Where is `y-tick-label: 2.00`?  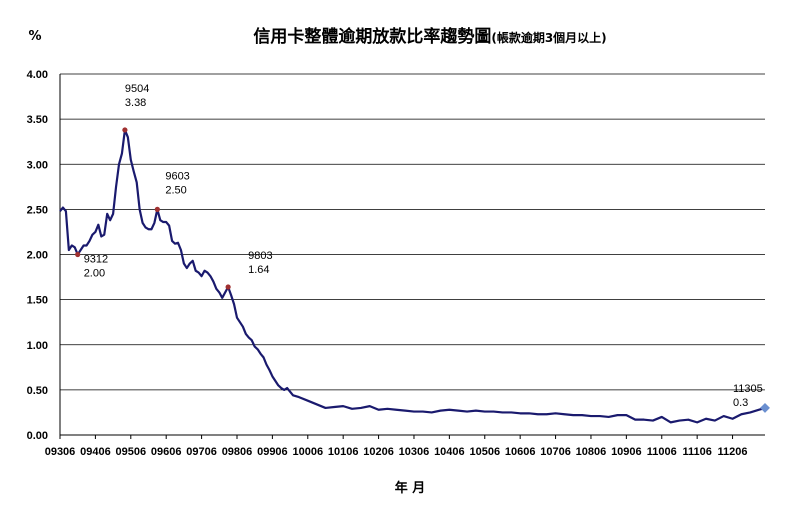
y-tick-label: 2.00 is located at coordinates (37, 256).